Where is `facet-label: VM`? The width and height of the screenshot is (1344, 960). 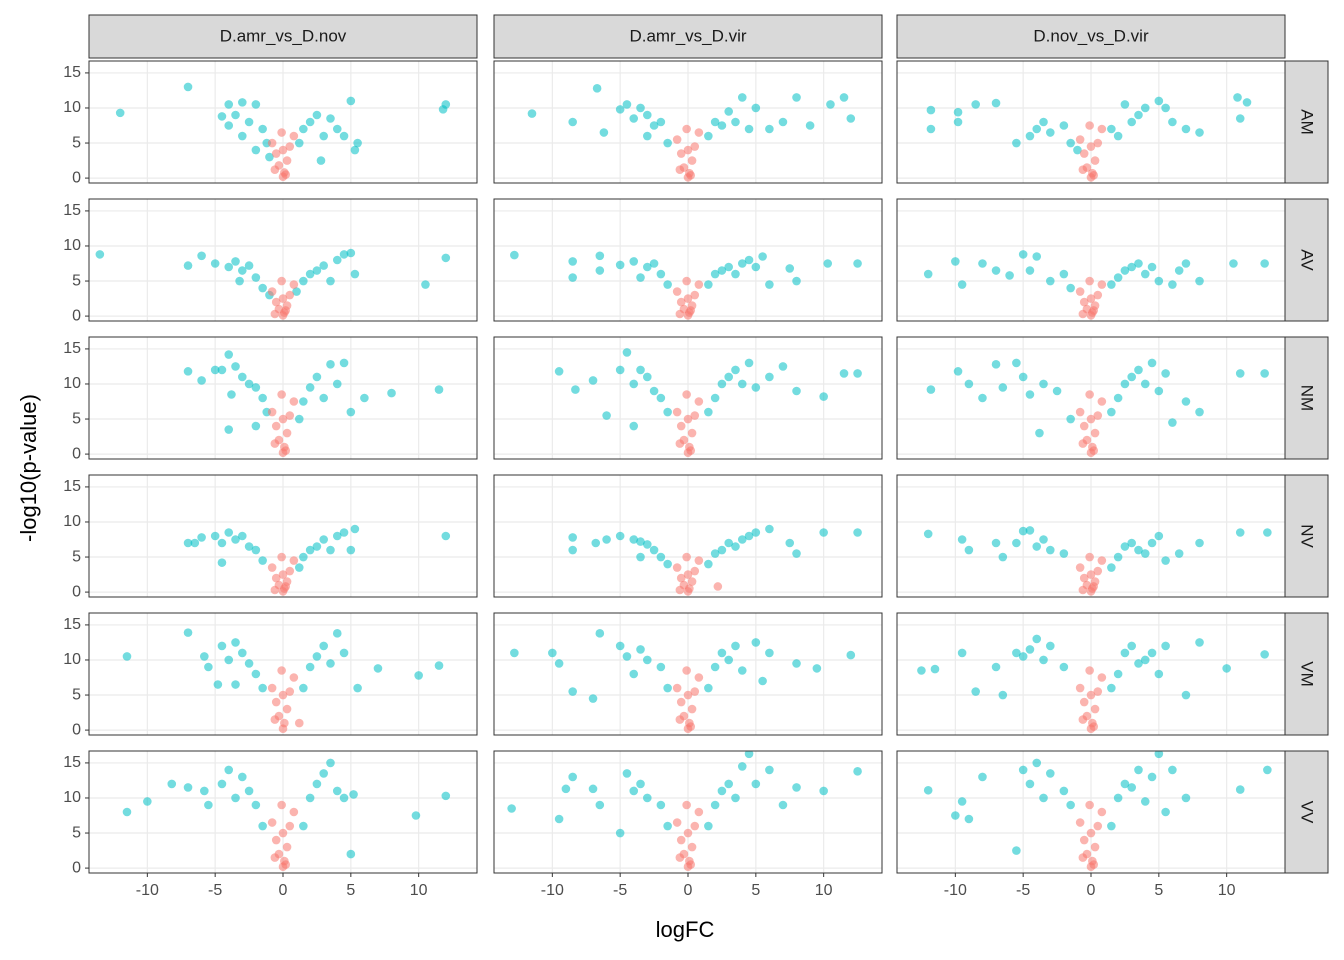 facet-label: VM is located at coordinates (1307, 674).